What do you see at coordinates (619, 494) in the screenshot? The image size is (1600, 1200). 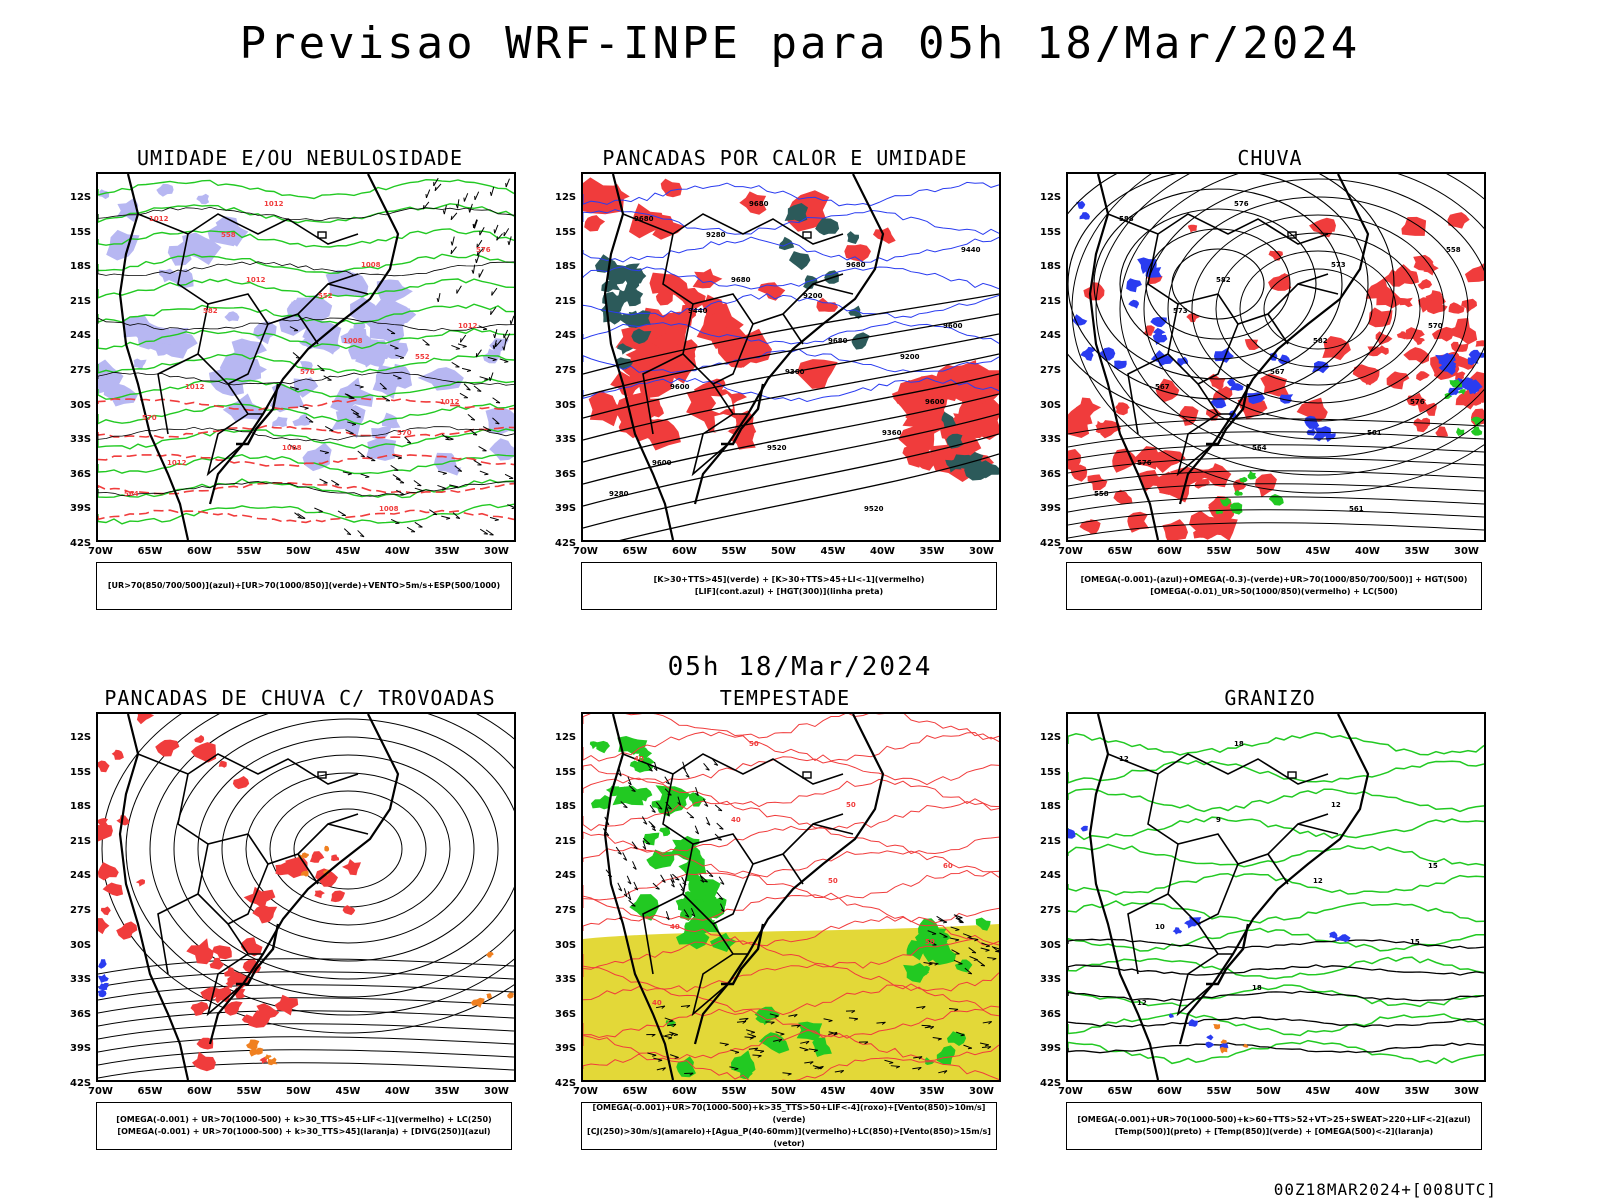 I see `contour-label: 9280` at bounding box center [619, 494].